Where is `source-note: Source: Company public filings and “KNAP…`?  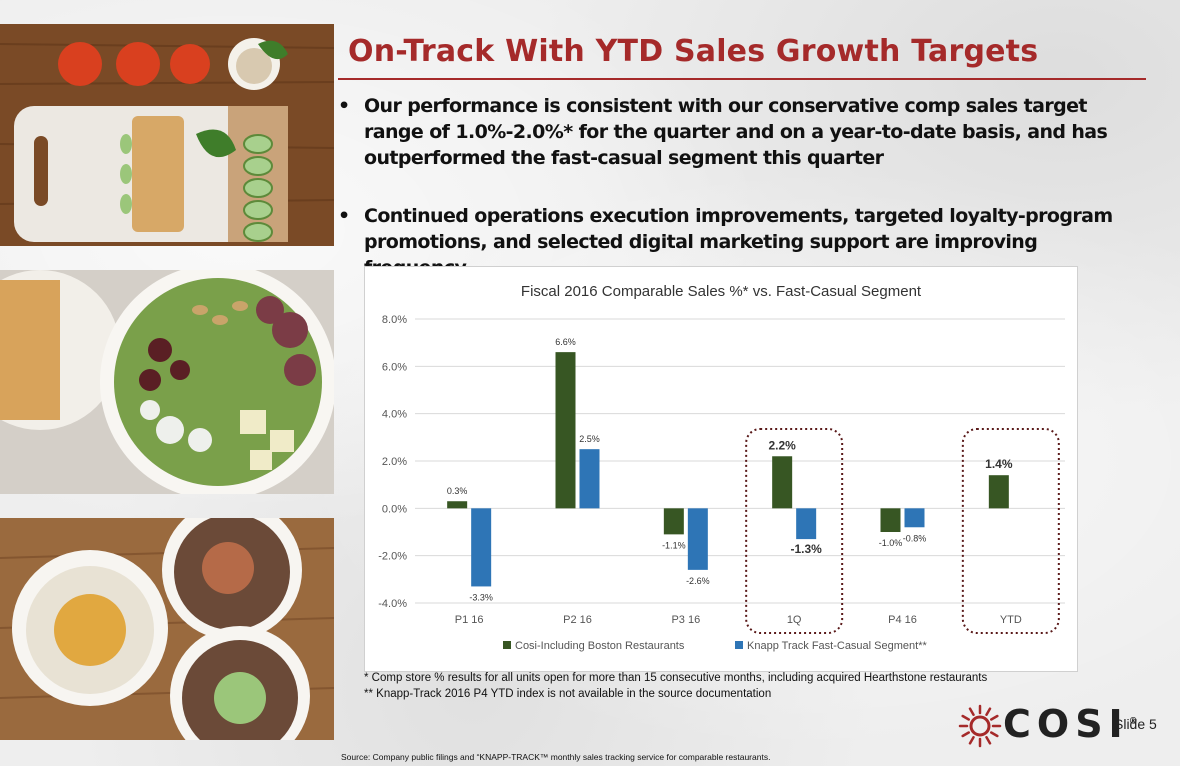 source-note: Source: Company public filings and “KNAP… is located at coordinates (556, 757).